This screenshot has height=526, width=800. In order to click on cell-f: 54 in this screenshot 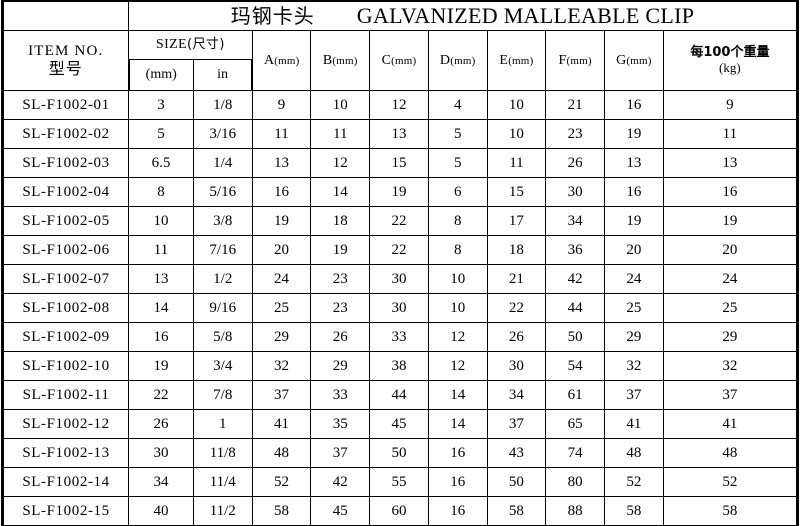, I will do `click(575, 366)`.